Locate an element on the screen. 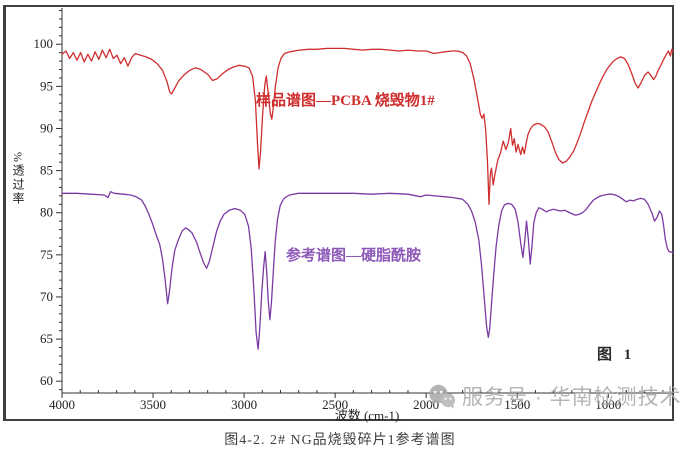  y-tick-label: 90 is located at coordinates (46, 127).